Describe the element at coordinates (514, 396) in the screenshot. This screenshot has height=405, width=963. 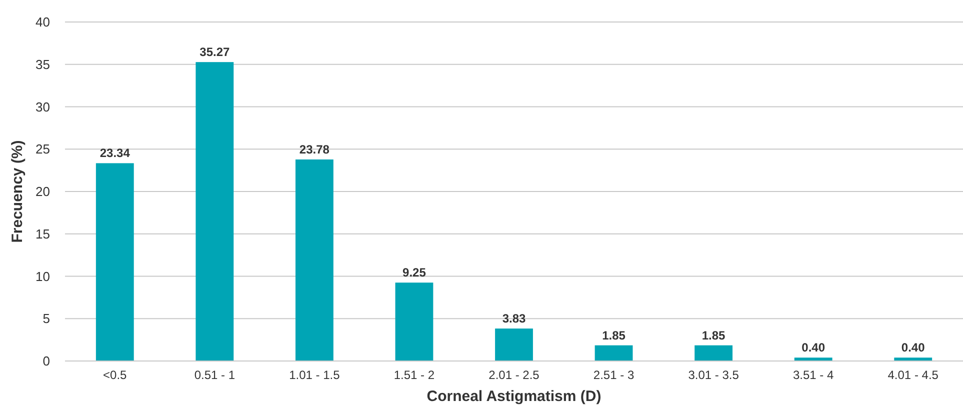
I see `x-axis-title: Corneal Astigmatism (D)` at that location.